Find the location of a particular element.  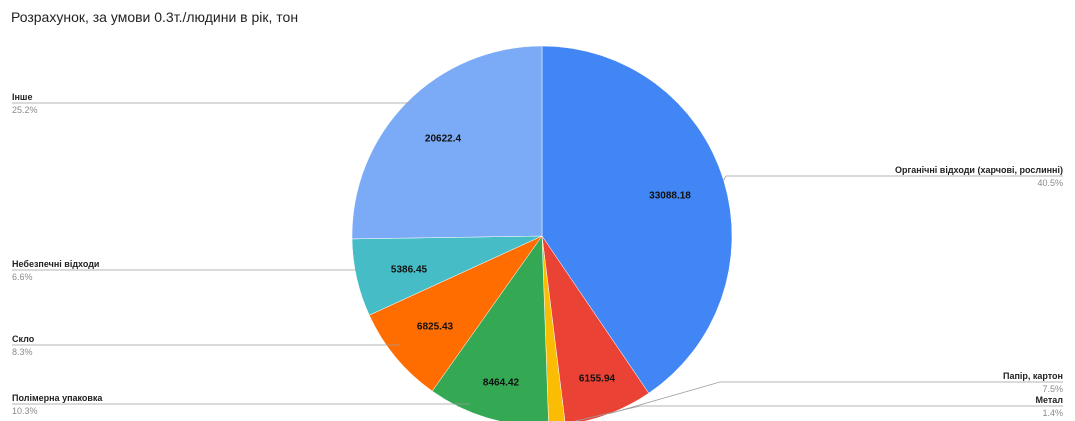

legend-name: Органічні відходи (харчові, рослинні) is located at coordinates (979, 170).